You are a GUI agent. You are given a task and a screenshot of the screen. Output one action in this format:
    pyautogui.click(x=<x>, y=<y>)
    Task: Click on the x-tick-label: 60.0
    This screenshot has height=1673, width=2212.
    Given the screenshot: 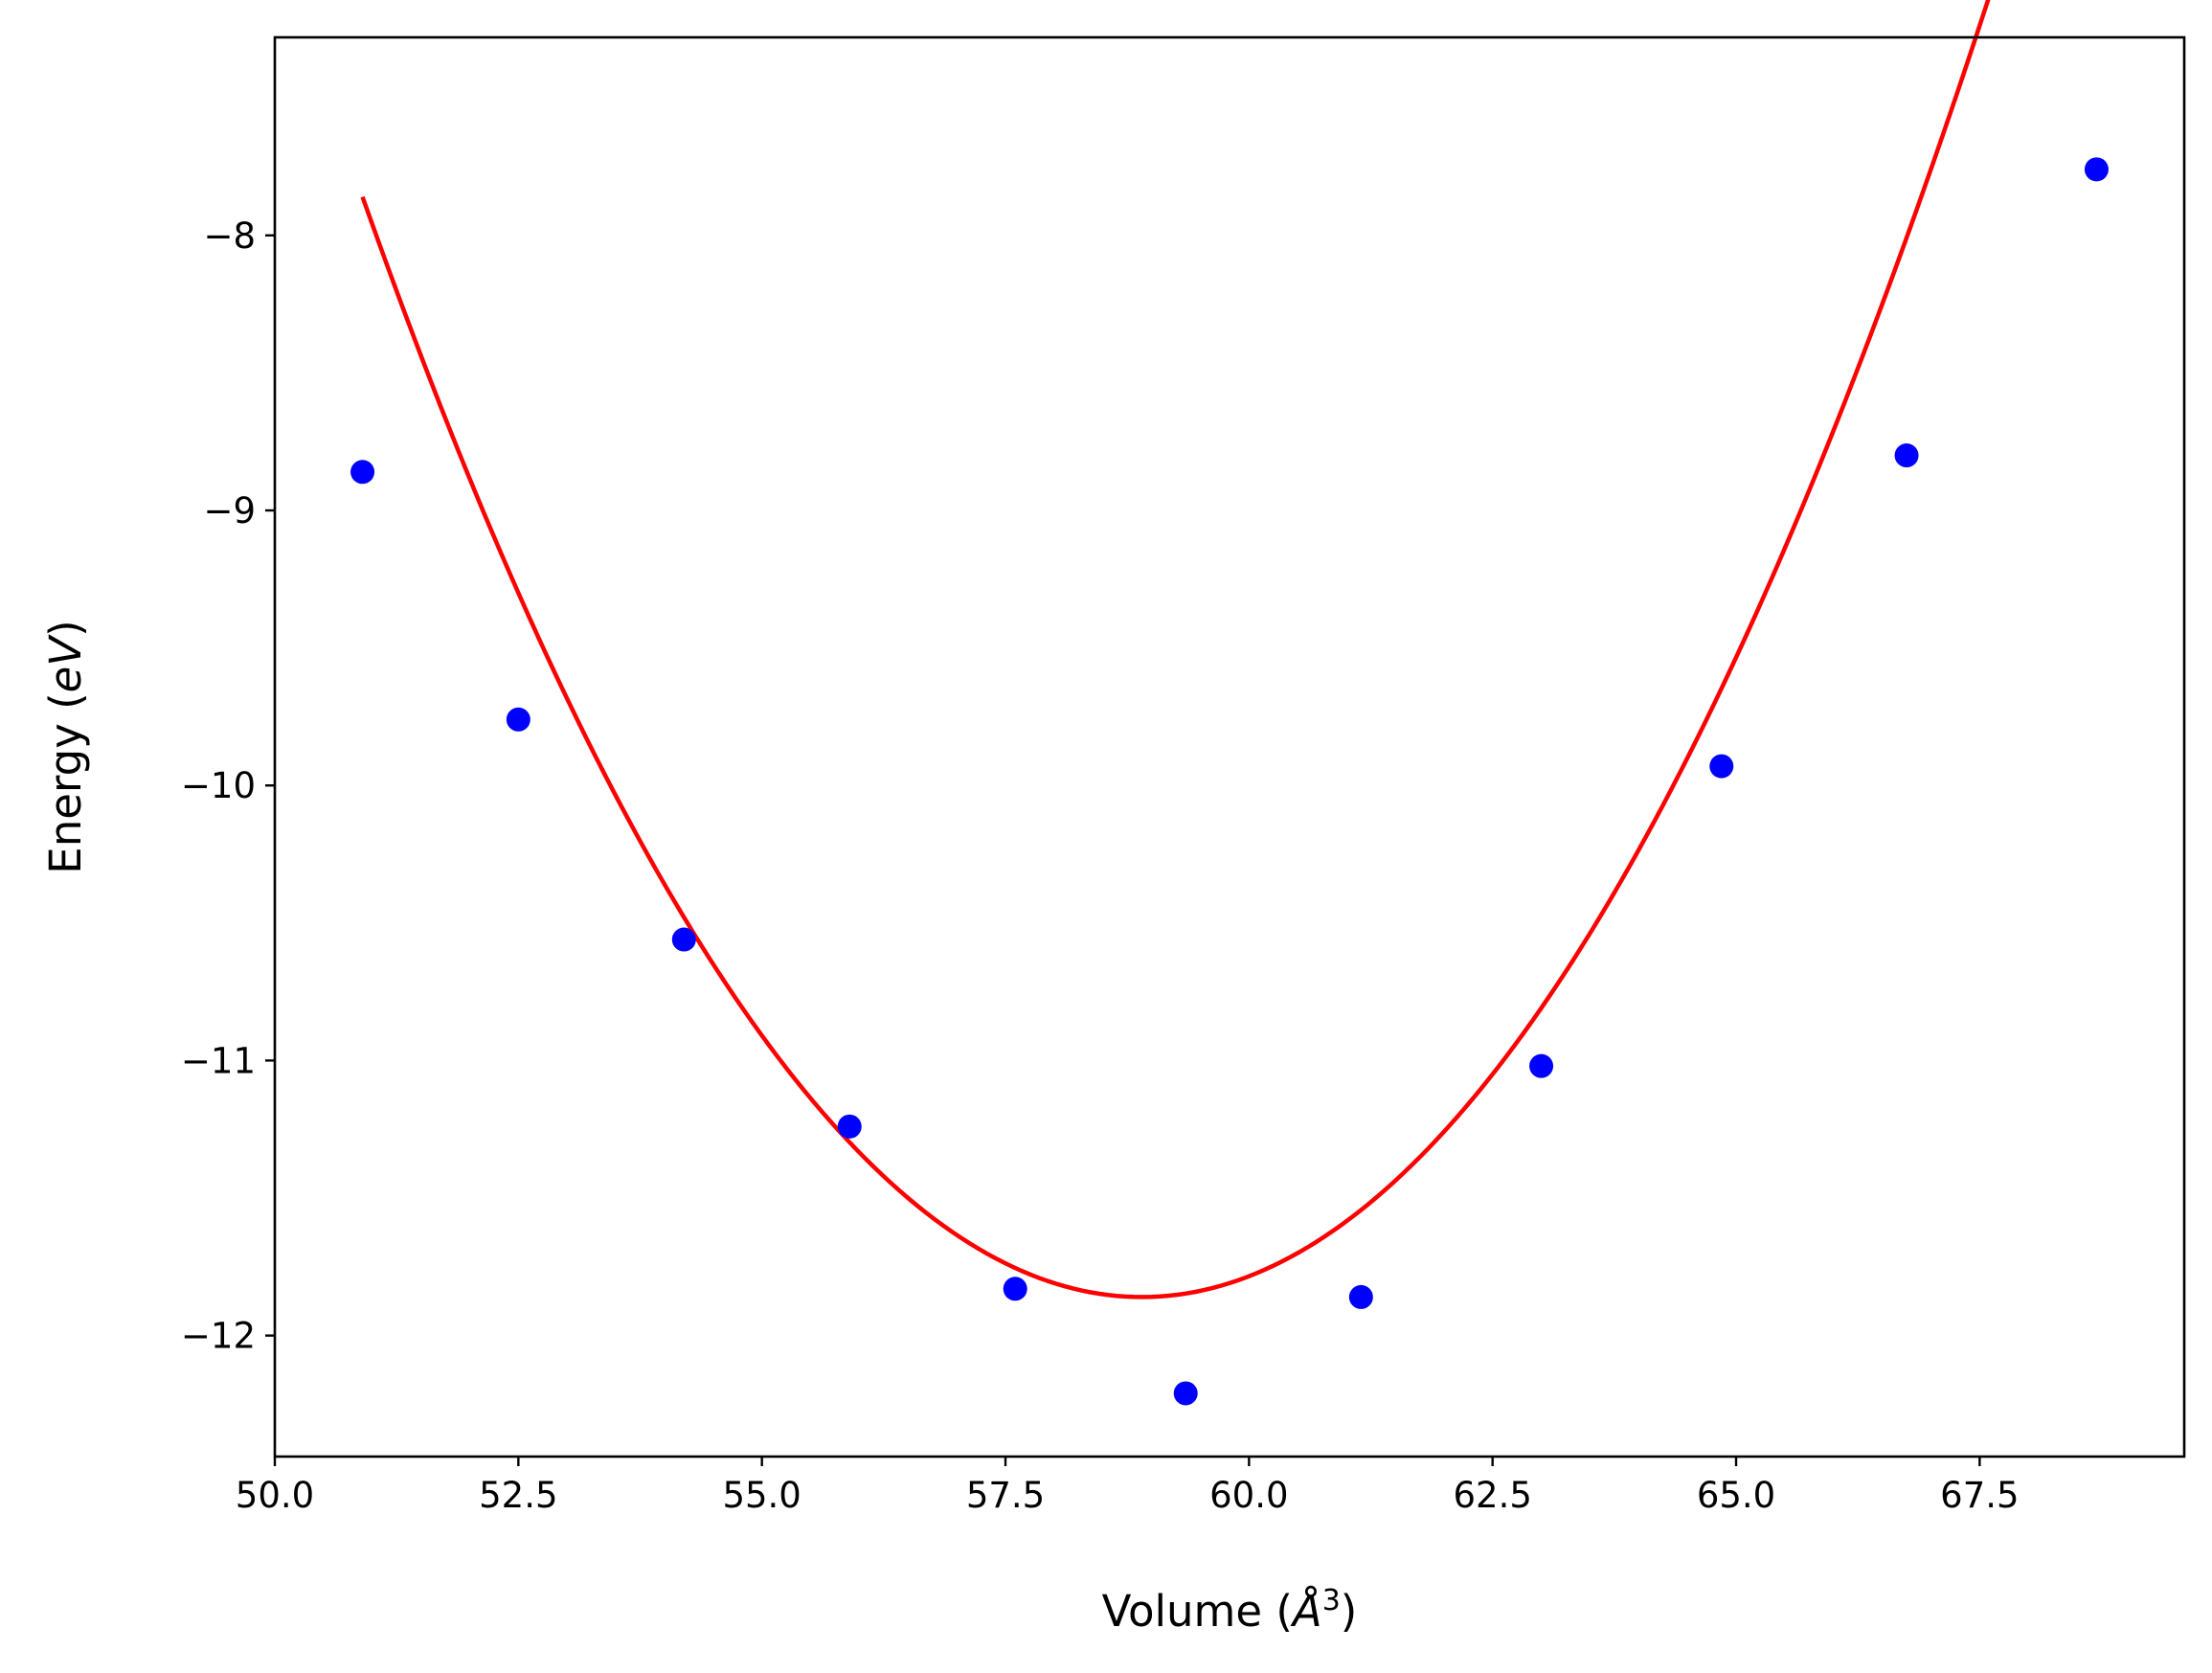 What is the action you would take?
    pyautogui.click(x=1248, y=1495)
    